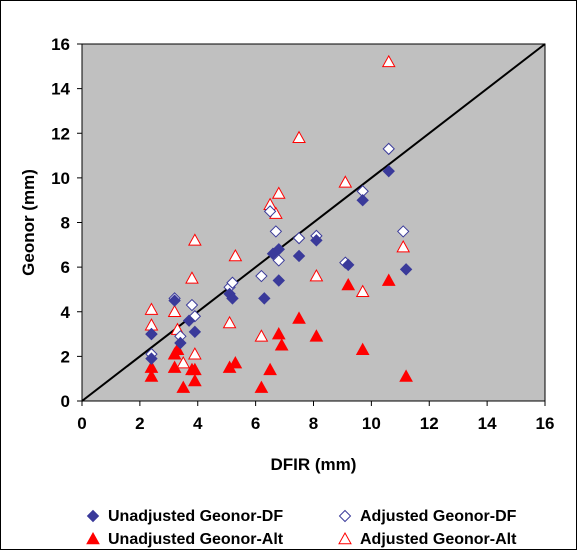  What do you see at coordinates (371, 423) in the screenshot?
I see `x-tick-label: 10` at bounding box center [371, 423].